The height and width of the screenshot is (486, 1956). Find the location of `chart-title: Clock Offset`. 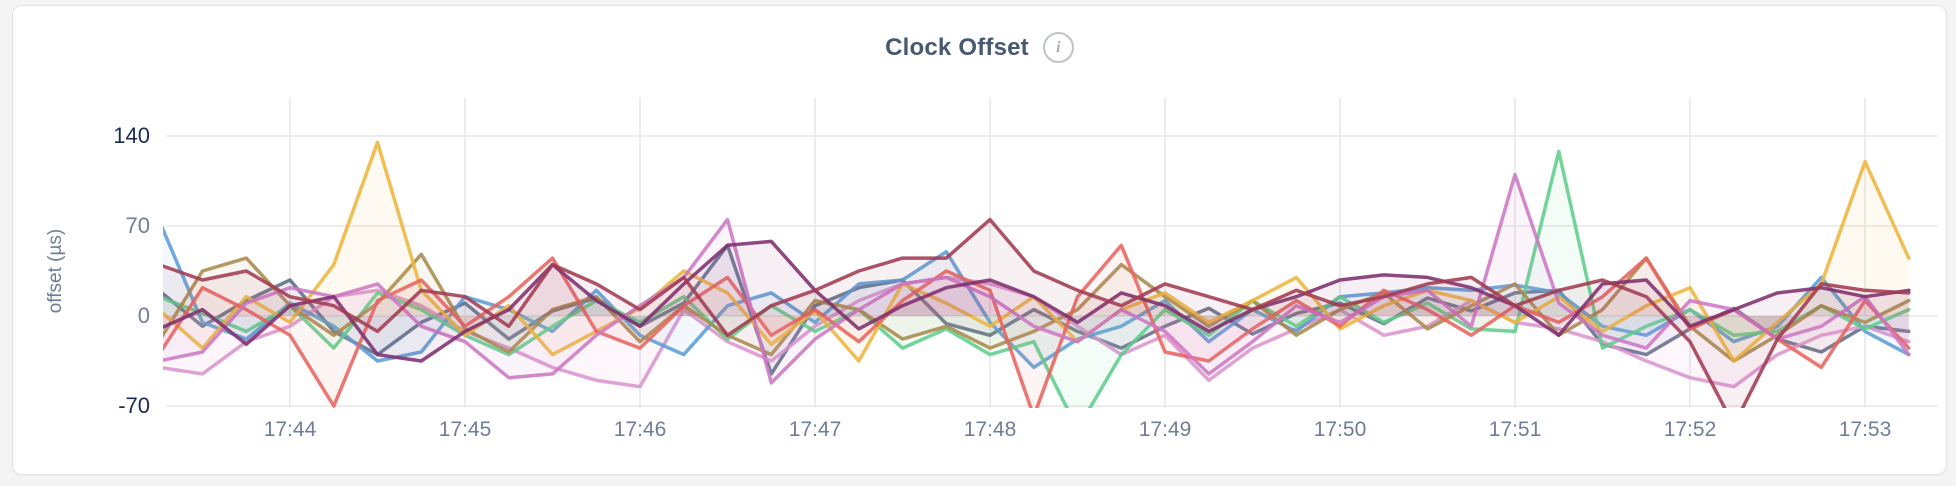

chart-title: Clock Offset is located at coordinates (957, 47).